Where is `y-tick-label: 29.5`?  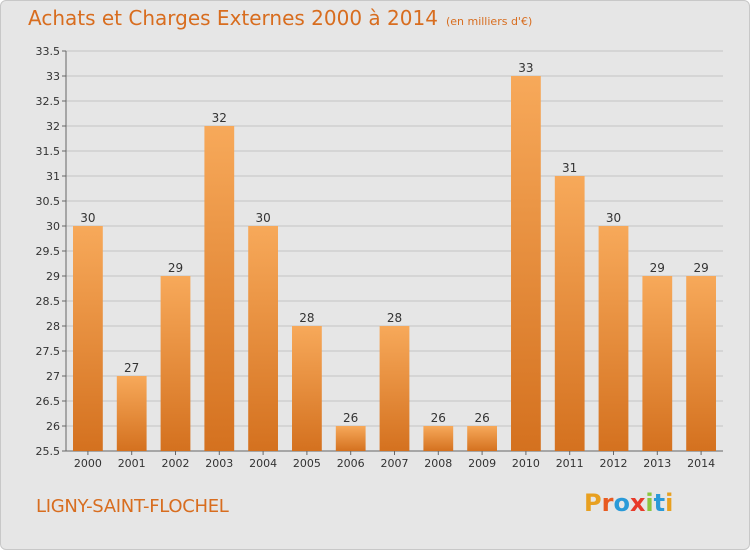
y-tick-label: 29.5 is located at coordinates (48, 251).